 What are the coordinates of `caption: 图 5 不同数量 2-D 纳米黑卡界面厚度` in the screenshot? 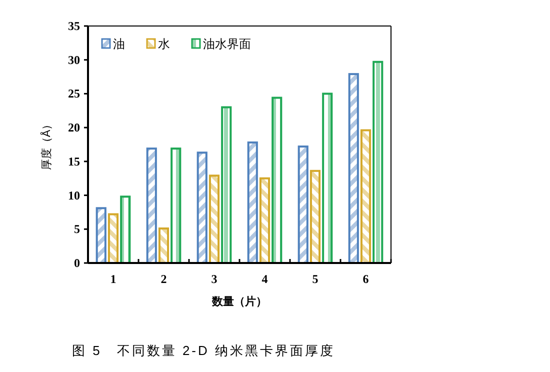 It's located at (204, 350).